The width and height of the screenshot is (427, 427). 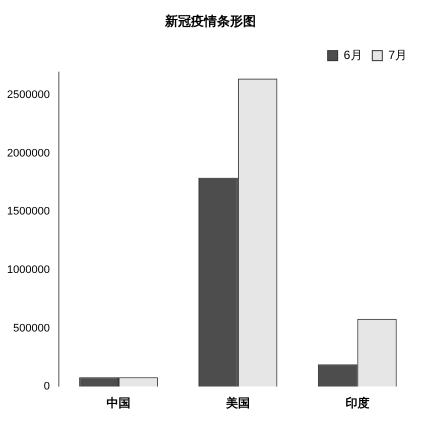 What do you see at coordinates (210, 20) in the screenshot?
I see `chart-title: 新冠疫情条形图` at bounding box center [210, 20].